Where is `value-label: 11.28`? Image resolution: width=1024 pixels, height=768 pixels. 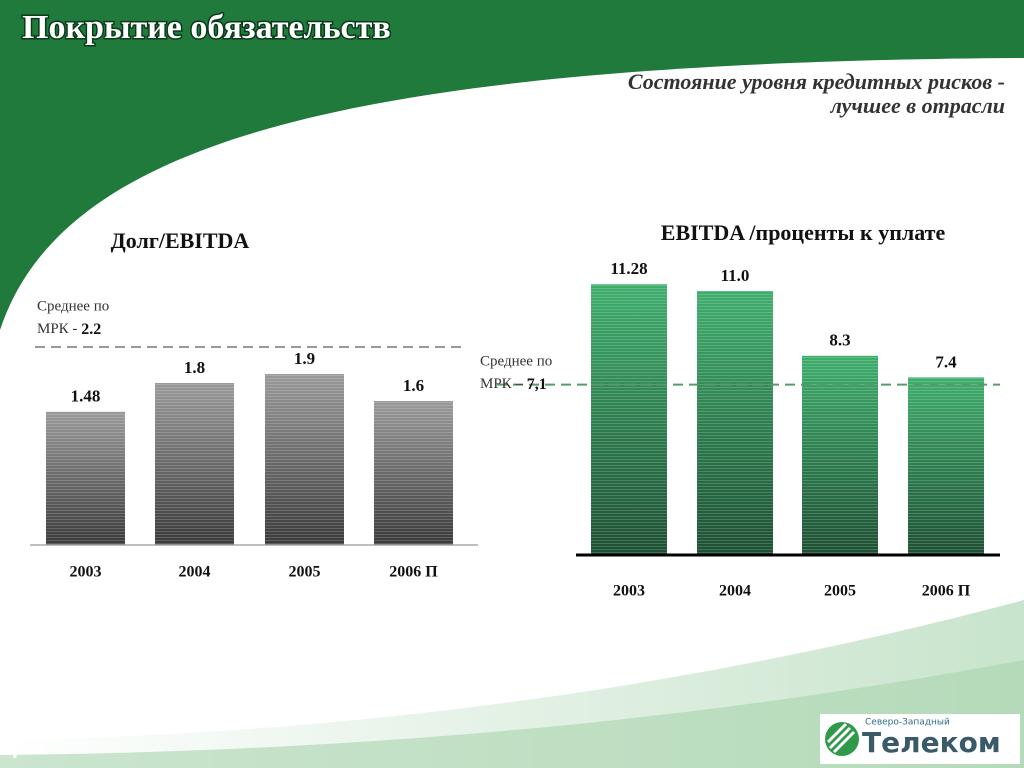 value-label: 11.28 is located at coordinates (628, 268).